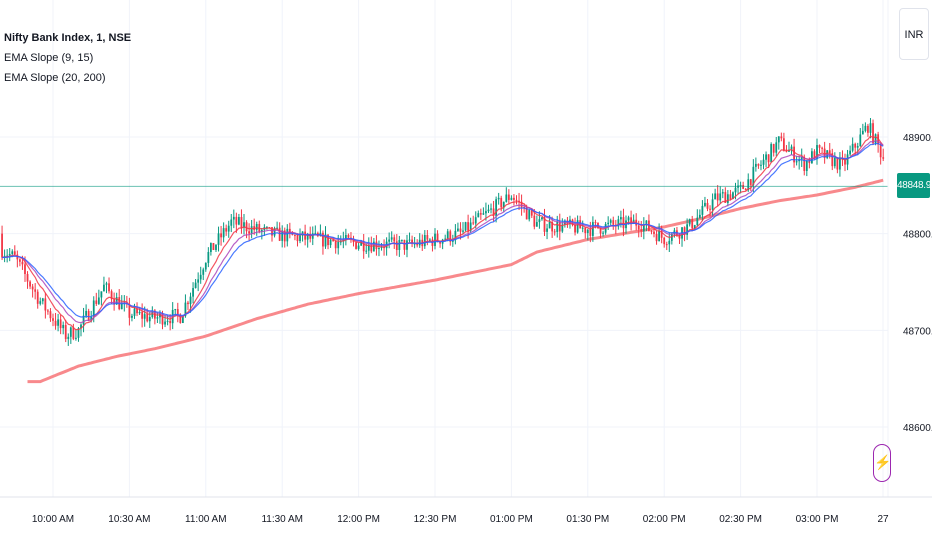  Describe the element at coordinates (55, 78) in the screenshot. I see `indicator-ema-slope-20-200: EMA Slope (20, 200)` at that location.